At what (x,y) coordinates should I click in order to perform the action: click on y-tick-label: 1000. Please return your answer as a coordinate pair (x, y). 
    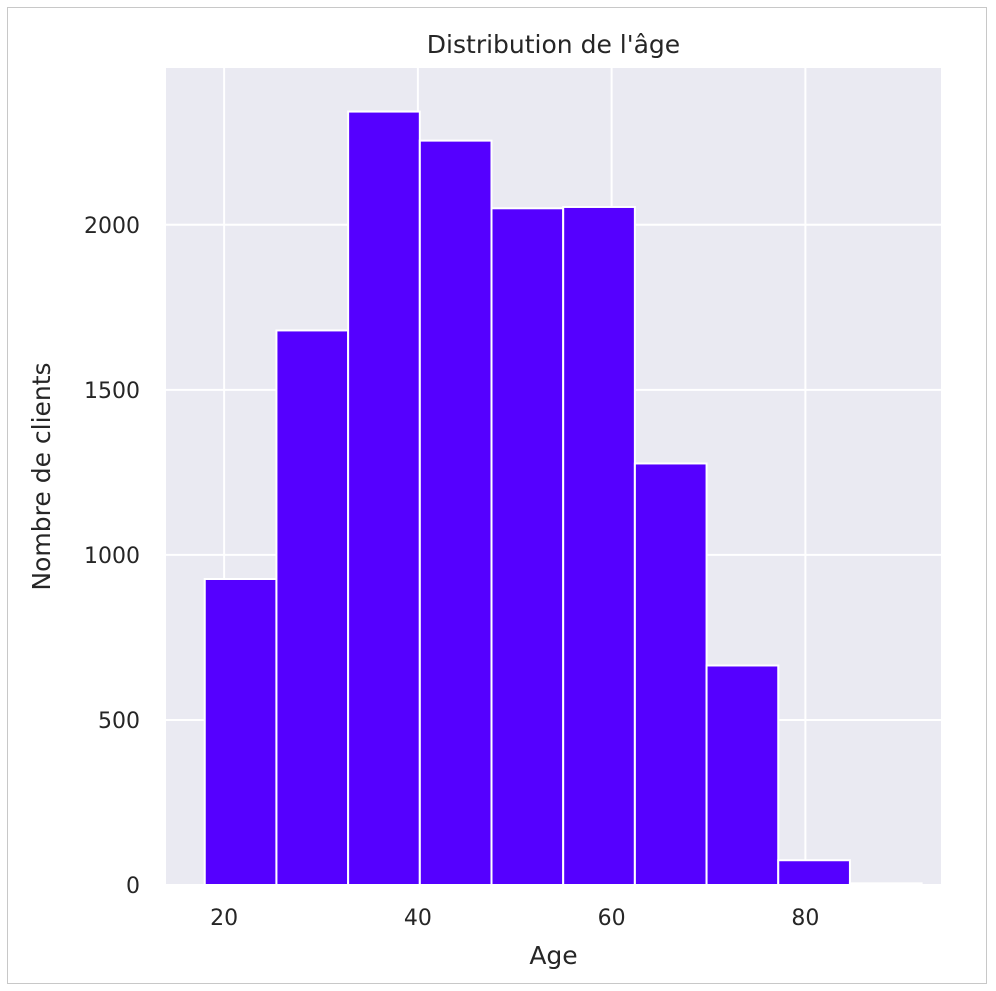
    Looking at the image, I should click on (112, 556).